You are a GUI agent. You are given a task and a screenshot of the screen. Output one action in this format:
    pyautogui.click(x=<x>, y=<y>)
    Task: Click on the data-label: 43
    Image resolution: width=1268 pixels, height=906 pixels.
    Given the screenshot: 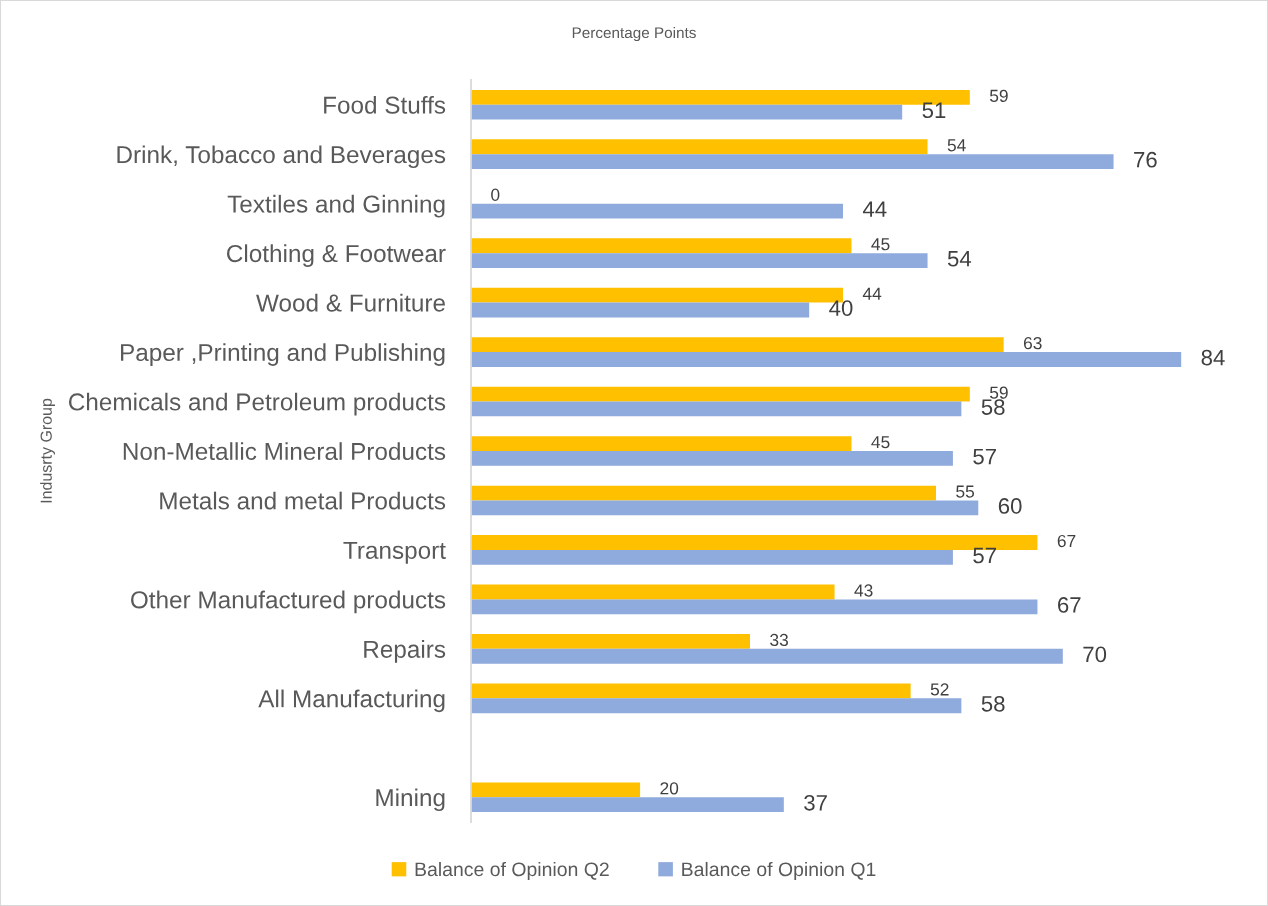 What is the action you would take?
    pyautogui.click(x=863, y=590)
    